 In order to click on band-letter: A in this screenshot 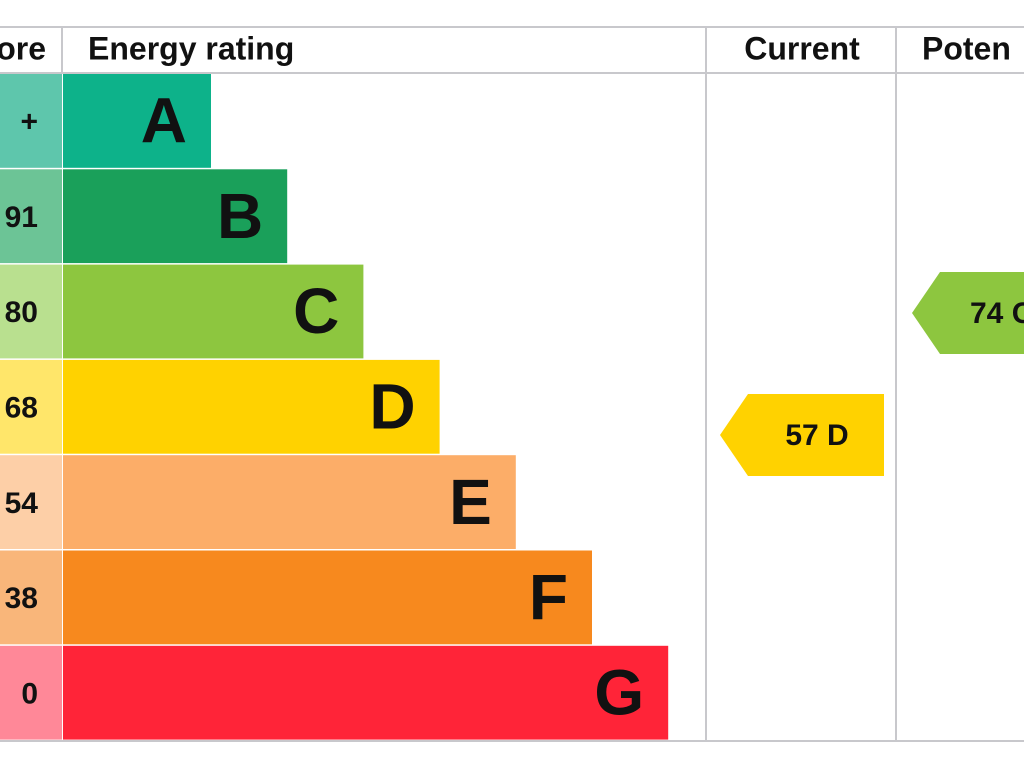, I will do `click(164, 121)`.